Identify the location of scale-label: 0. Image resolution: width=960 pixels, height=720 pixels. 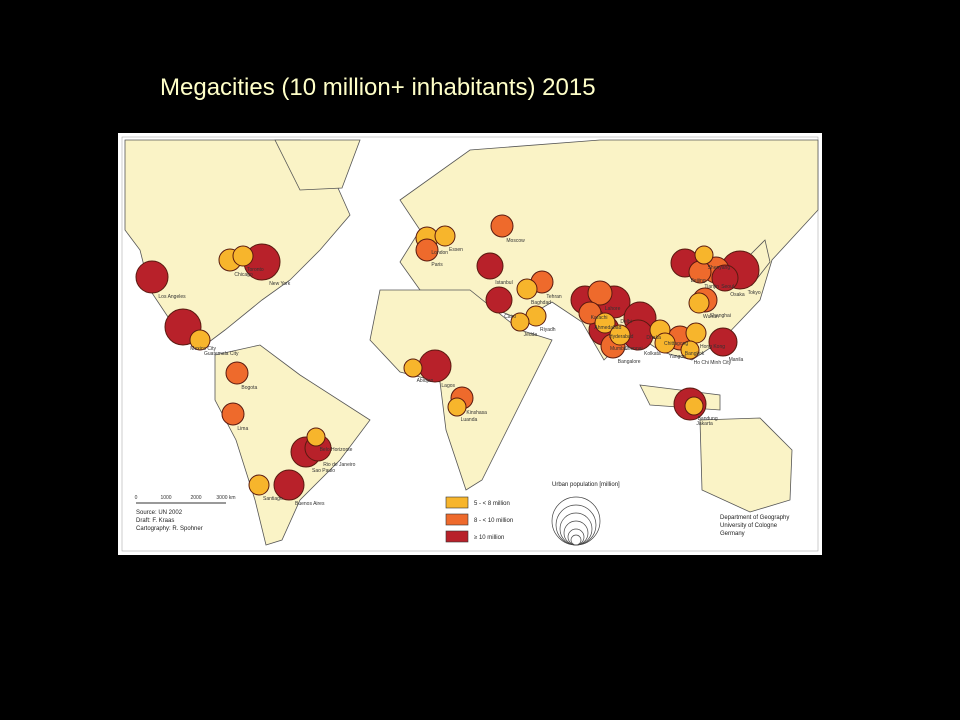
(136, 498).